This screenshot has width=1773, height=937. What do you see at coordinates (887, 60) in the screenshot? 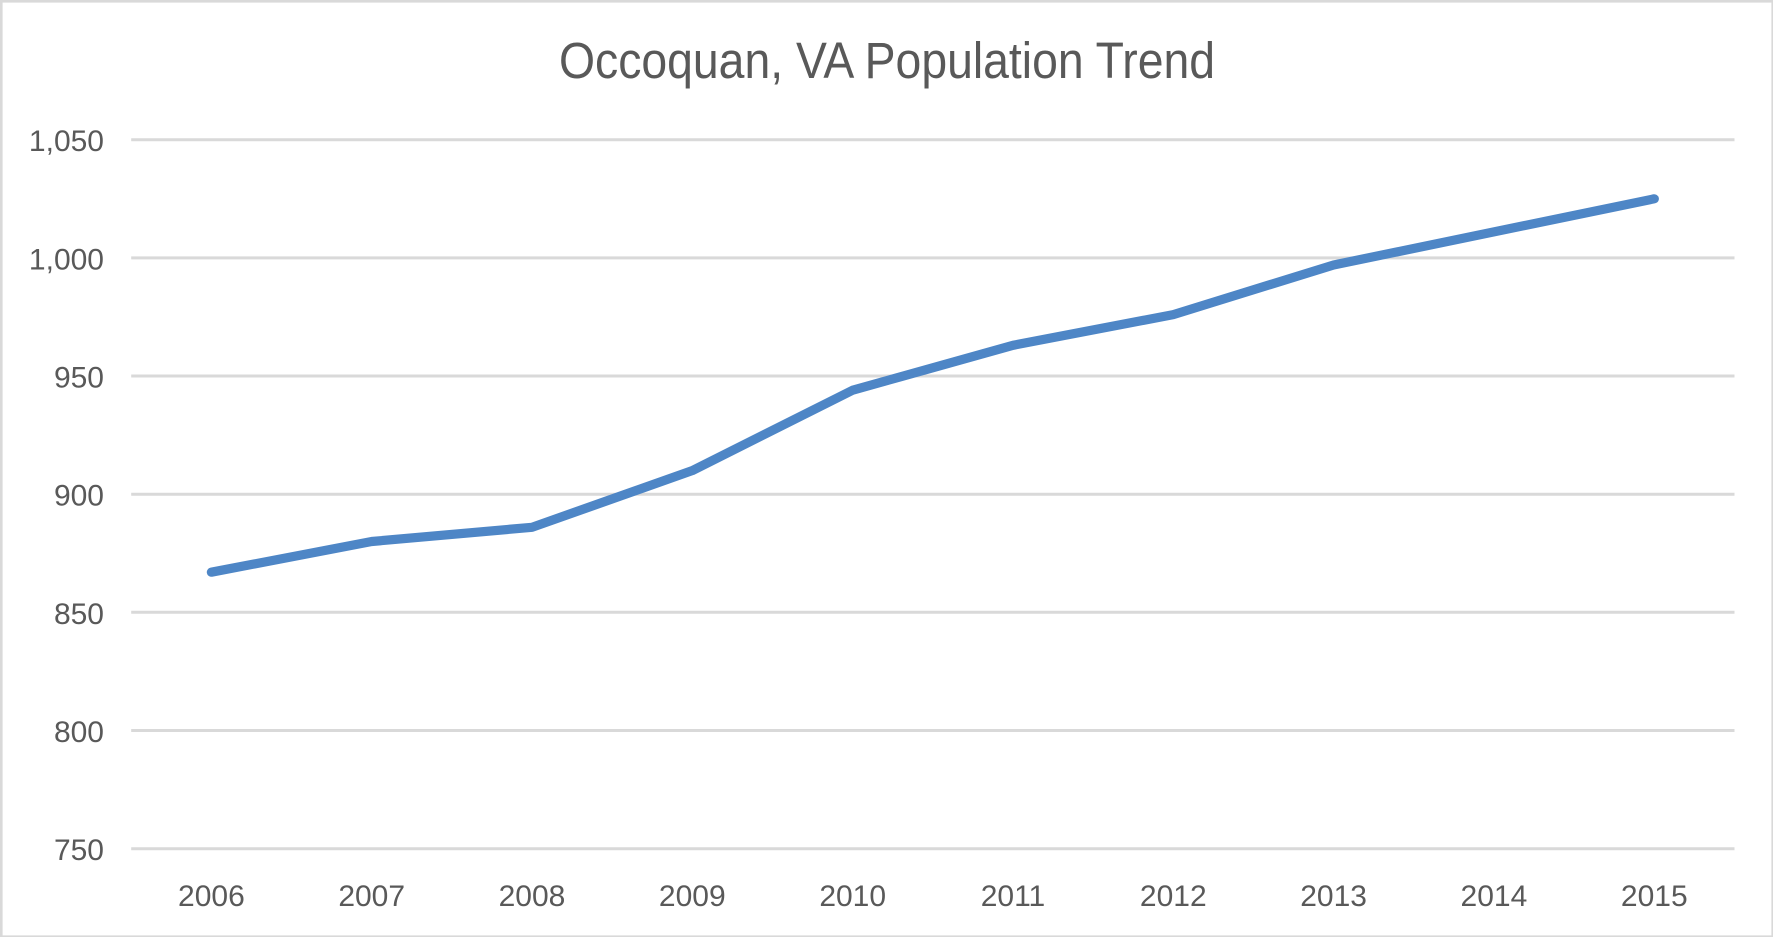
I see `svg-text: Occoquan, VA Population Trend` at bounding box center [887, 60].